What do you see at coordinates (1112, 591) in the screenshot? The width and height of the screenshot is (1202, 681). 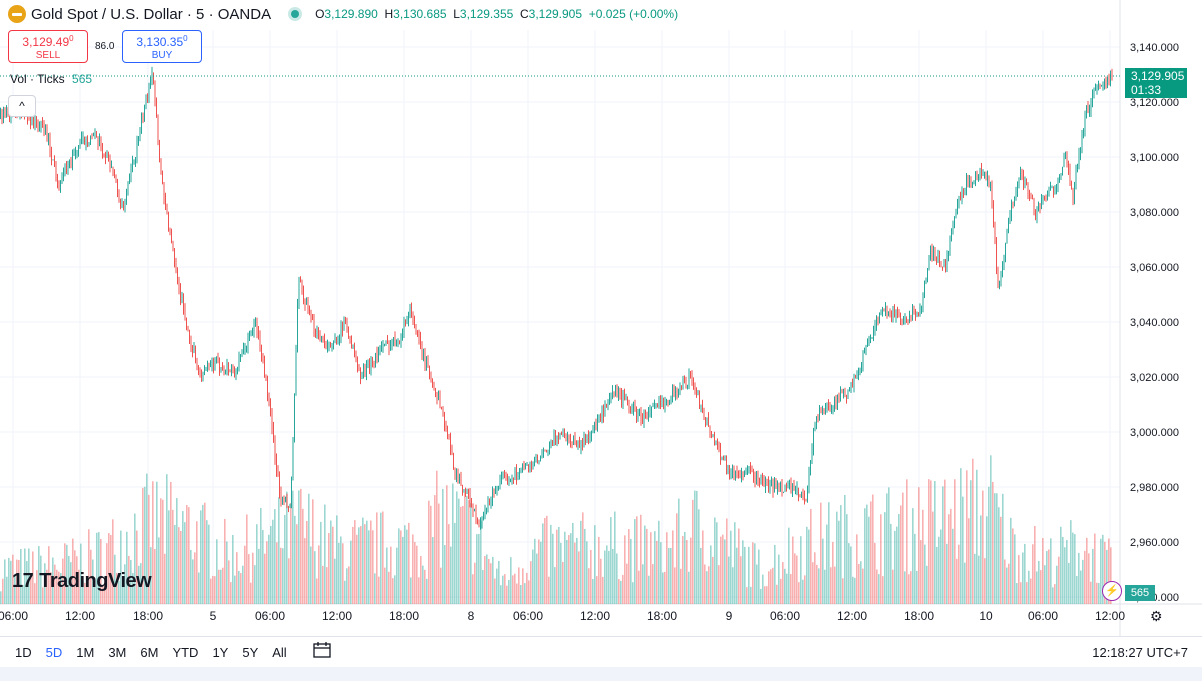 I see `flash-icon: ⚡` at bounding box center [1112, 591].